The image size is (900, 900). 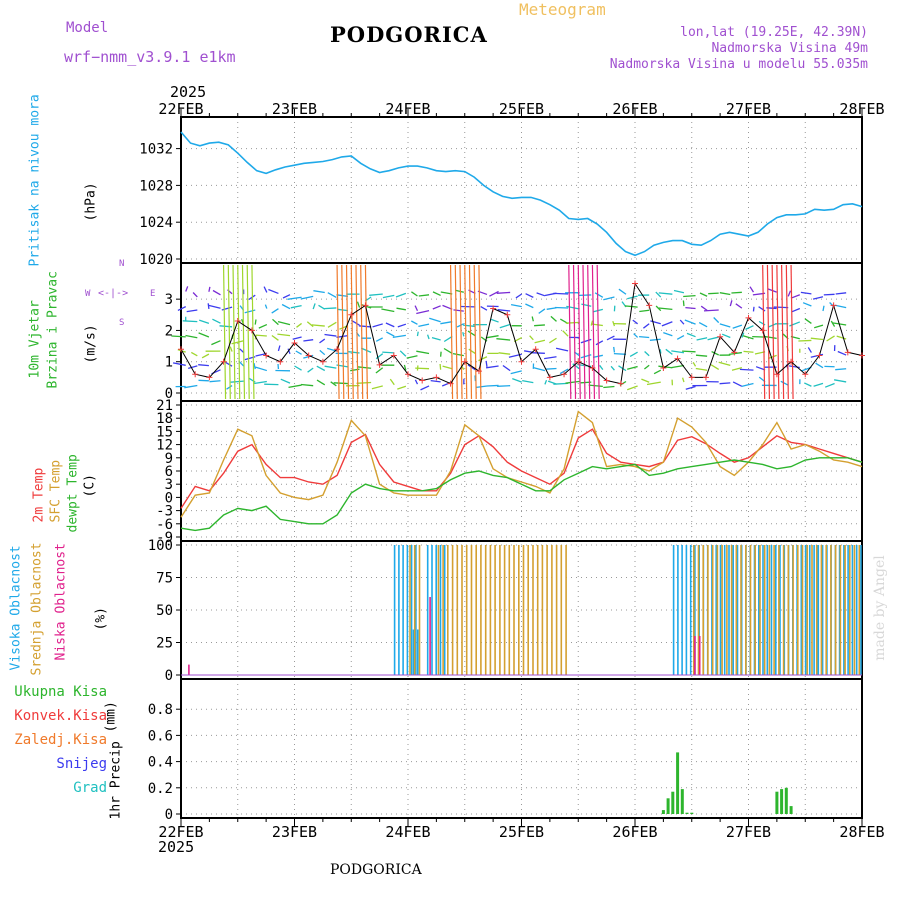 I want to click on bottom-date-label: 23FEB, so click(x=294, y=832).